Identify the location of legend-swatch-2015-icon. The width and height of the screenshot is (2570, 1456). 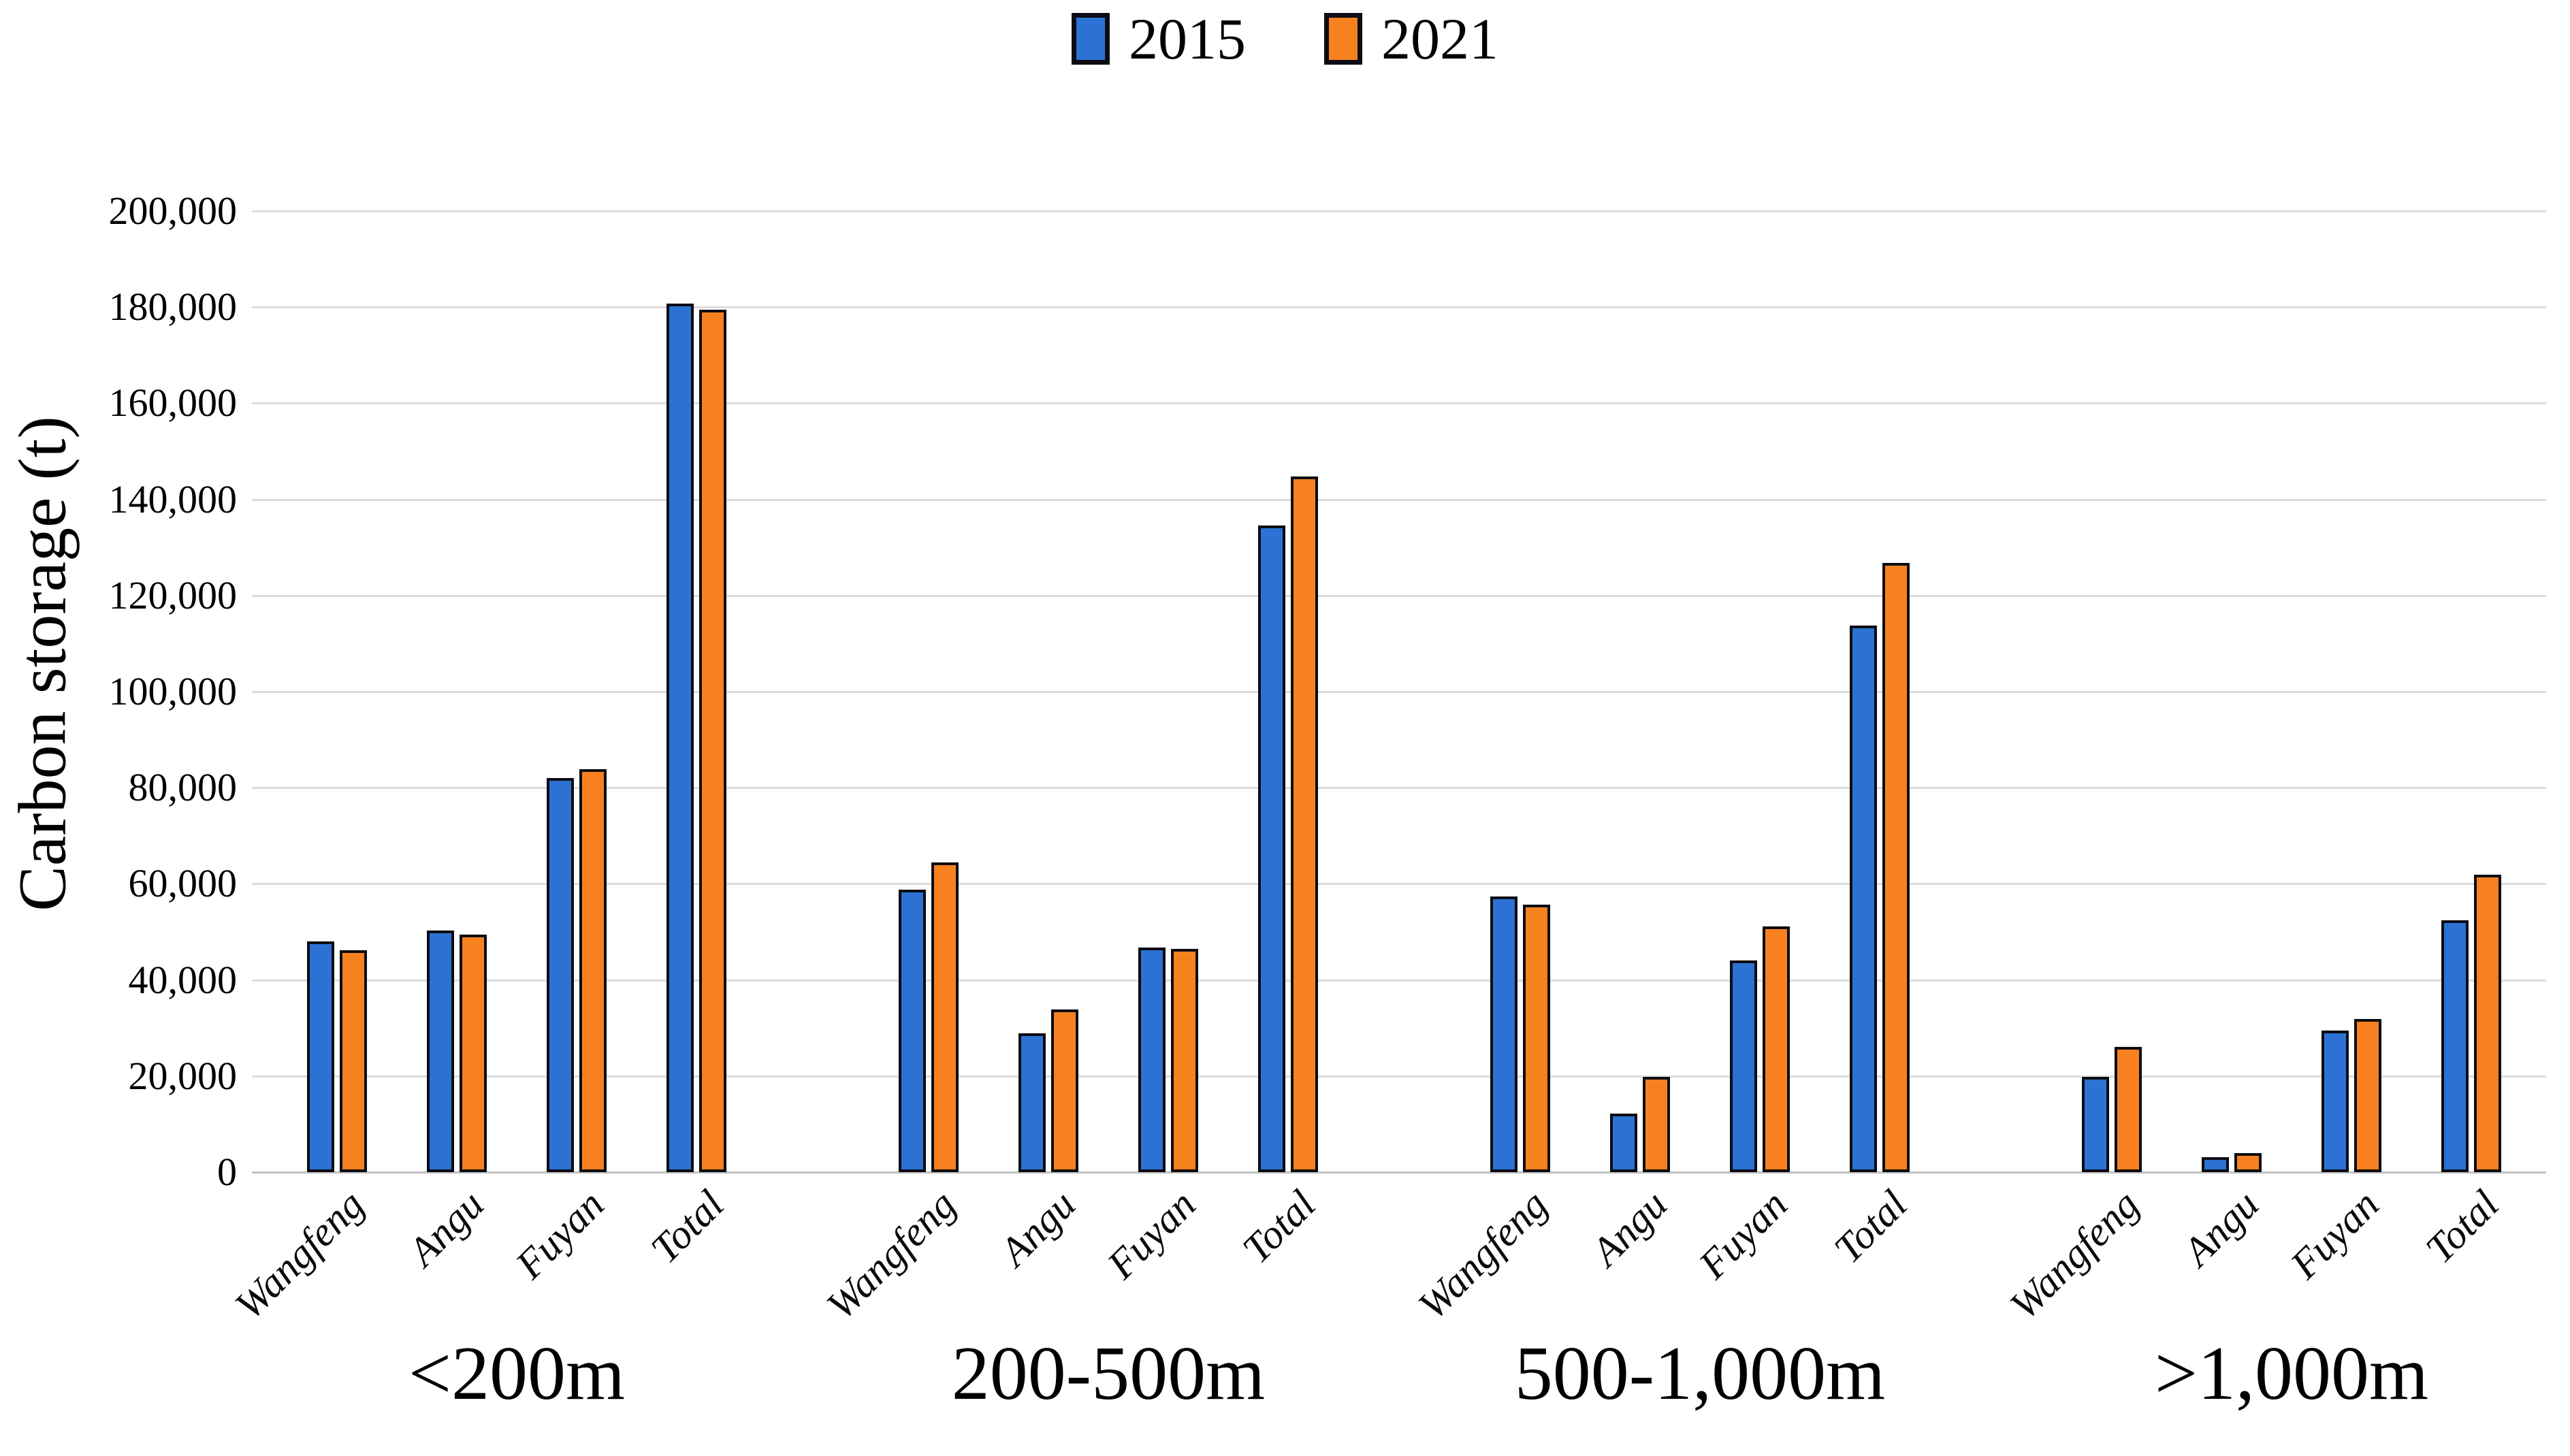
(1091, 39).